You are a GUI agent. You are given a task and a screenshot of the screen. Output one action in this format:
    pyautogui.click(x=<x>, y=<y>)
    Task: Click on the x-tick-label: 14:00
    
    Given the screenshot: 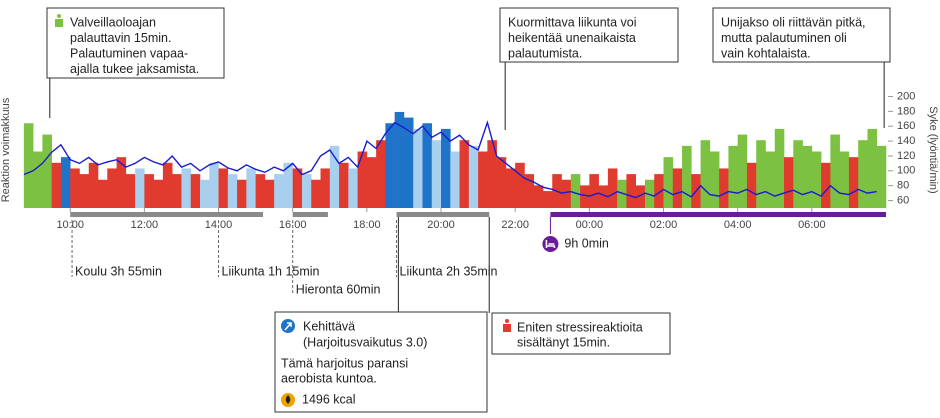 What is the action you would take?
    pyautogui.click(x=219, y=225)
    